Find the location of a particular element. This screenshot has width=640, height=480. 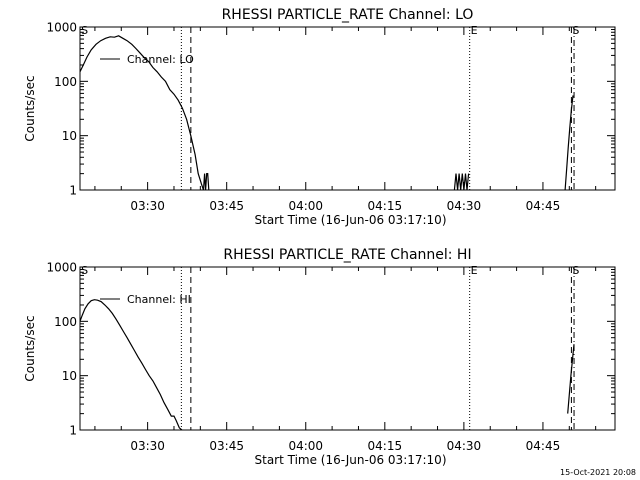

legend-label: Channel: HI is located at coordinates (159, 299).